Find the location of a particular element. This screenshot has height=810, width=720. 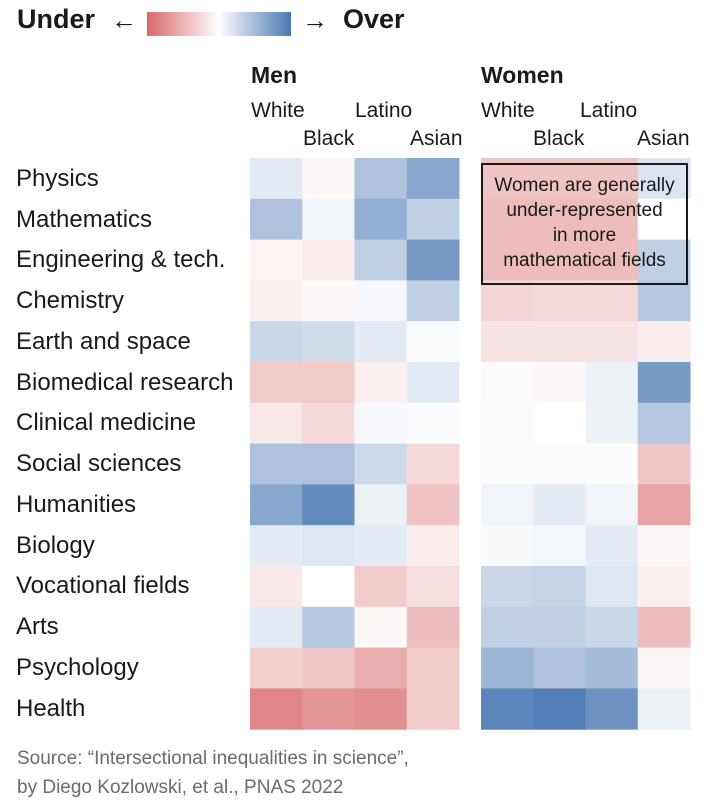

col-label-women-white: White is located at coordinates (508, 110).